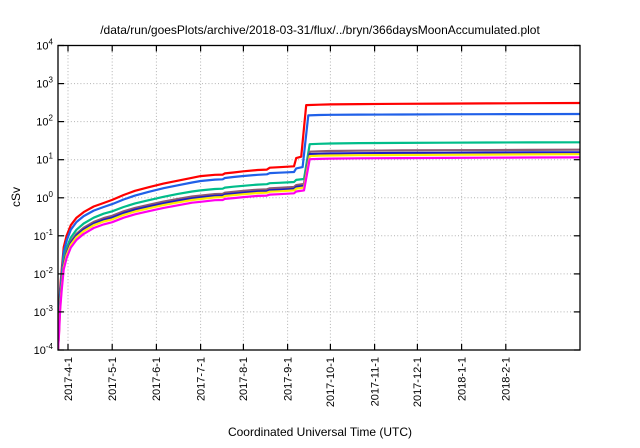  I want to click on x-tick-label: 2018-2-1, so click(507, 379).